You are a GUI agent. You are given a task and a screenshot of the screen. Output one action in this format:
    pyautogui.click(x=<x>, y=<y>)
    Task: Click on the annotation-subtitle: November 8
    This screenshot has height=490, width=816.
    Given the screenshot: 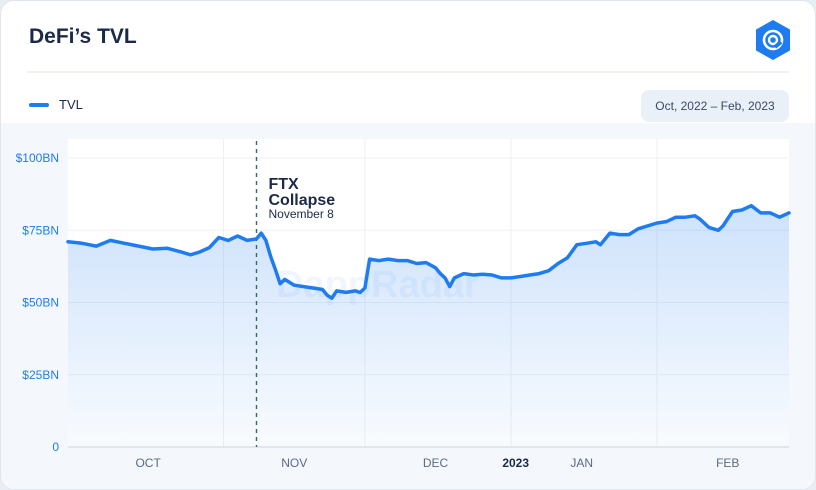 What is the action you would take?
    pyautogui.click(x=301, y=214)
    